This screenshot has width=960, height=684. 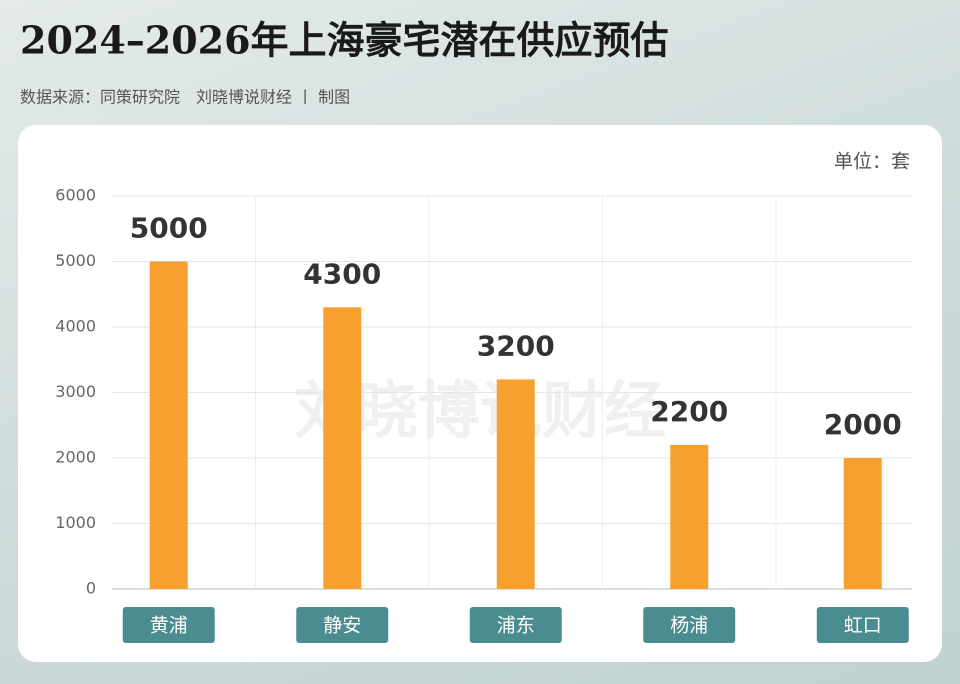 I want to click on chart-title: 2024–2026年上海豪宅潜在供应预估, so click(x=344, y=40).